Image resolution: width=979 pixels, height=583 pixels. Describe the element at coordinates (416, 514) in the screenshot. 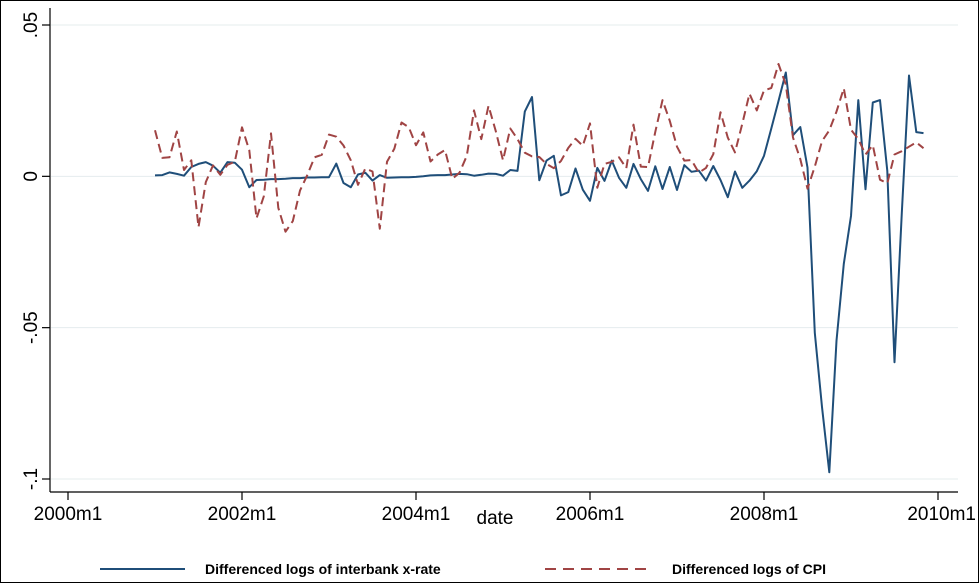

I see `x-tick-label-2: 2004m1` at that location.